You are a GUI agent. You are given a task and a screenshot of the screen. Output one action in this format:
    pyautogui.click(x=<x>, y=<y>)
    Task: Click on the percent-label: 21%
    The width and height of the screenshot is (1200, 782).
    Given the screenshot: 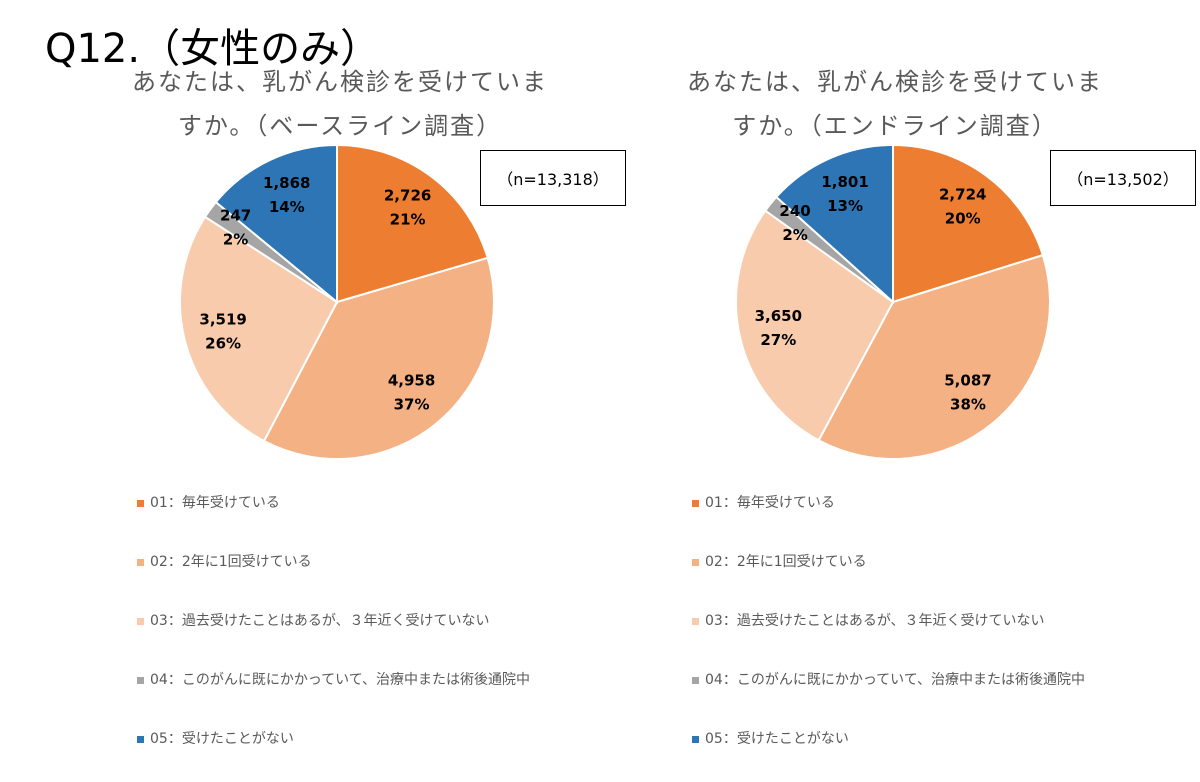 What is the action you would take?
    pyautogui.click(x=408, y=219)
    